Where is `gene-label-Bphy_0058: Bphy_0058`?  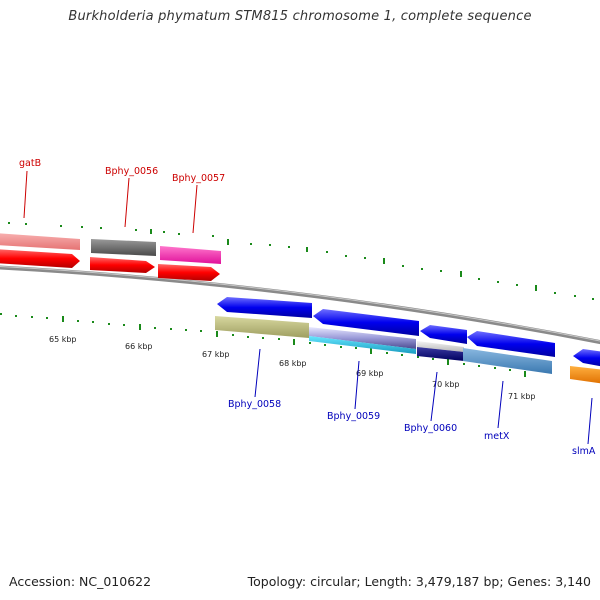
gene-label-Bphy_0058: Bphy_0058 is located at coordinates (254, 404).